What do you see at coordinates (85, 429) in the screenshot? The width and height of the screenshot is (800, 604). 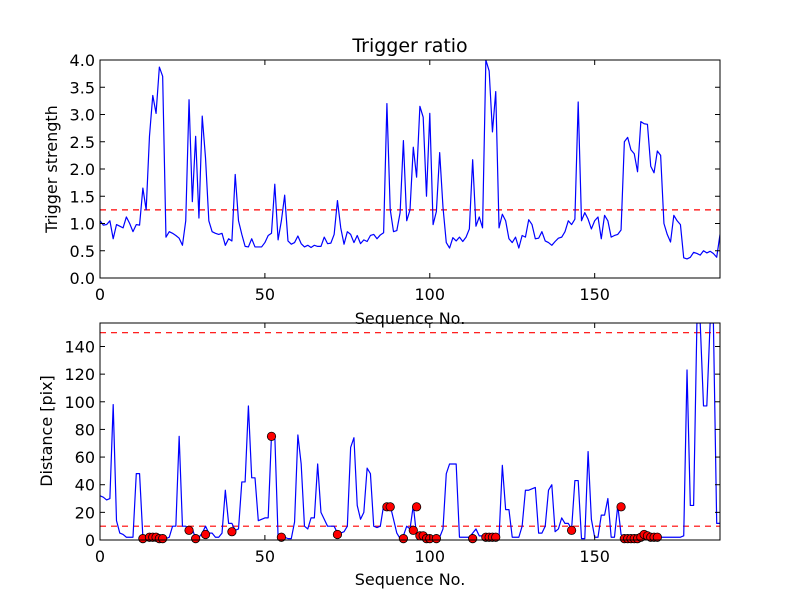 I see `y-tick-label: 80` at bounding box center [85, 429].